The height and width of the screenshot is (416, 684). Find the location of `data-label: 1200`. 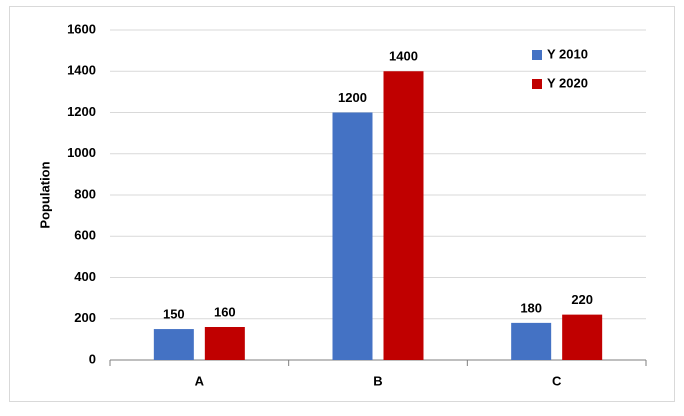

data-label: 1200 is located at coordinates (352, 97).